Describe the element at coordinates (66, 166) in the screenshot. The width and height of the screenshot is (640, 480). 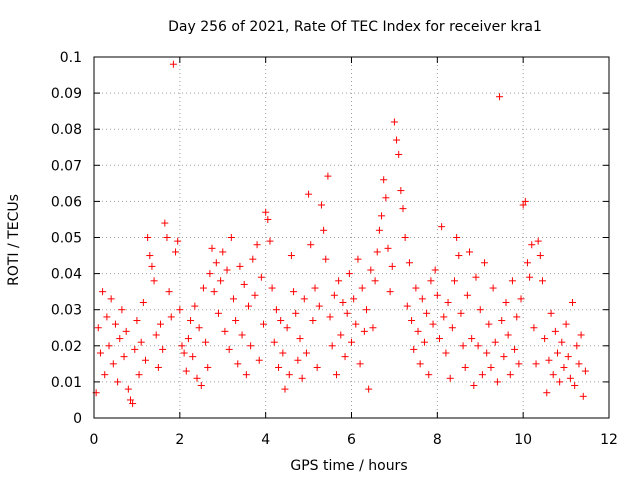
I see `y-tick-label: 0.07` at that location.